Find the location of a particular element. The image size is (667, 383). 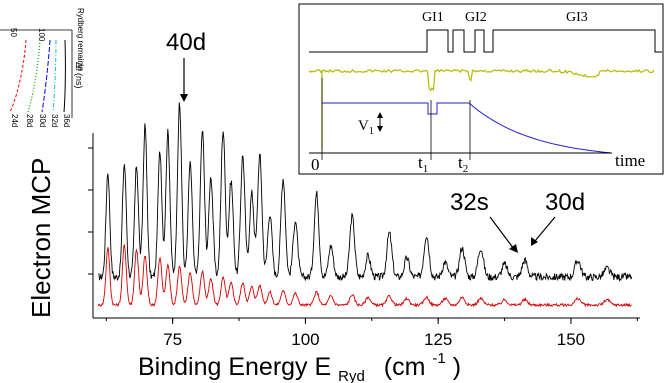

corner-tick-50-group: 50 is located at coordinates (13, 32).